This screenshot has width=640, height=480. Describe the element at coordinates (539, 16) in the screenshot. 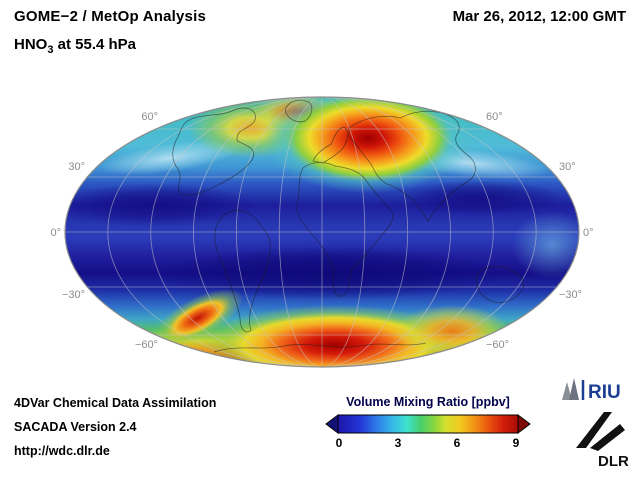

I see `timestamp: Mar 26, 2012, 12:00 GMT` at that location.